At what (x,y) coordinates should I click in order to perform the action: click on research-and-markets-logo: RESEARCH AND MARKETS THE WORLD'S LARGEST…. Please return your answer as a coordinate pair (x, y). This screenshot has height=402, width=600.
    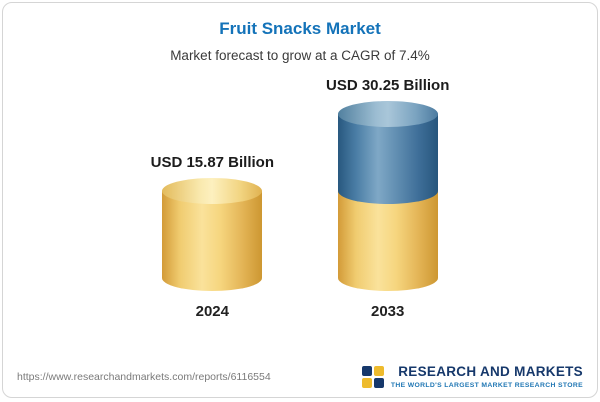
    Looking at the image, I should click on (472, 376).